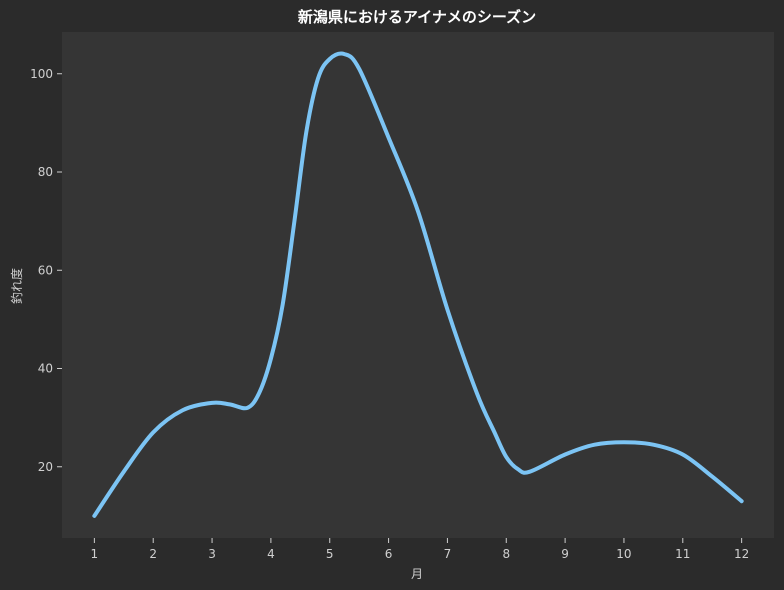  Describe the element at coordinates (741, 554) in the screenshot. I see `x-tick-label: 12` at that location.